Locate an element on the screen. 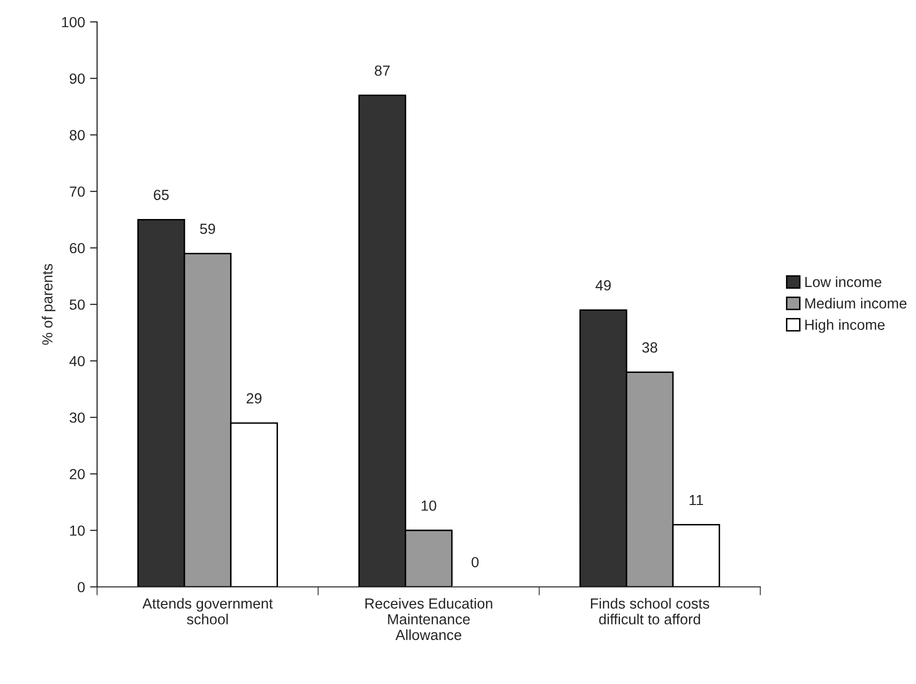 This screenshot has width=916, height=684. y-tick-label: 30 is located at coordinates (77, 417).